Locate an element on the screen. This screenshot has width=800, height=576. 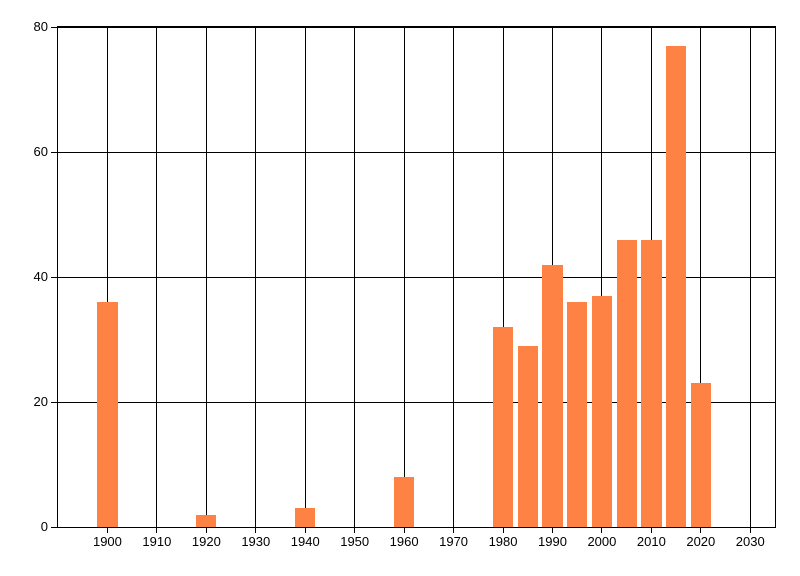
x-tick-label-2010: 2010 is located at coordinates (651, 541).